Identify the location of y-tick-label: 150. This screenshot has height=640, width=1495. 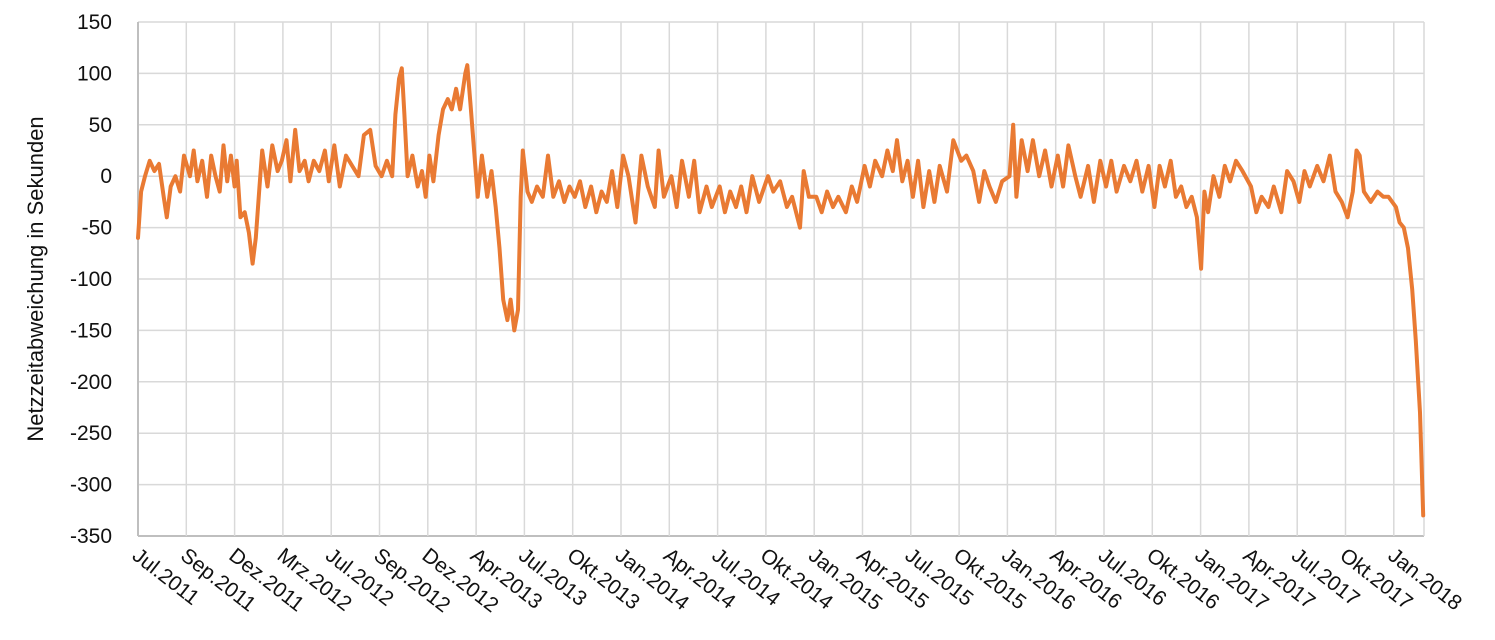
(94, 22).